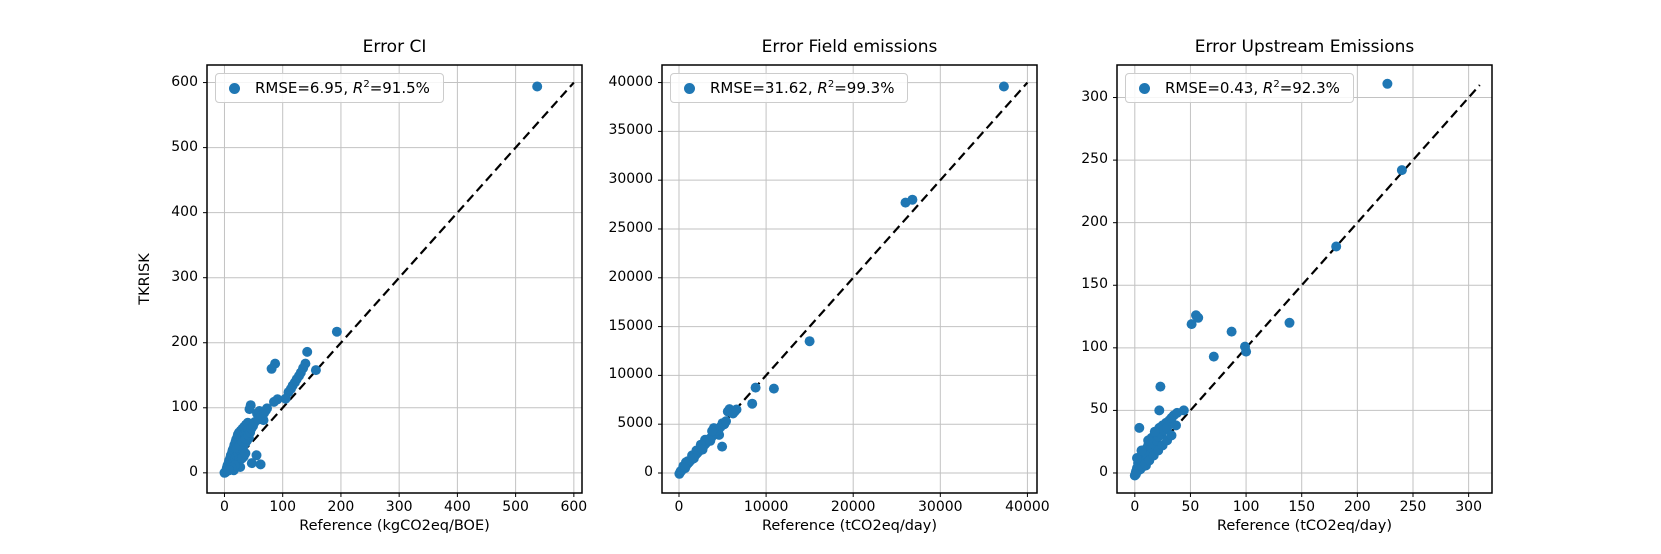 This screenshot has width=1661, height=554. Describe the element at coordinates (766, 507) in the screenshot. I see `x-tick-label: 10000` at that location.